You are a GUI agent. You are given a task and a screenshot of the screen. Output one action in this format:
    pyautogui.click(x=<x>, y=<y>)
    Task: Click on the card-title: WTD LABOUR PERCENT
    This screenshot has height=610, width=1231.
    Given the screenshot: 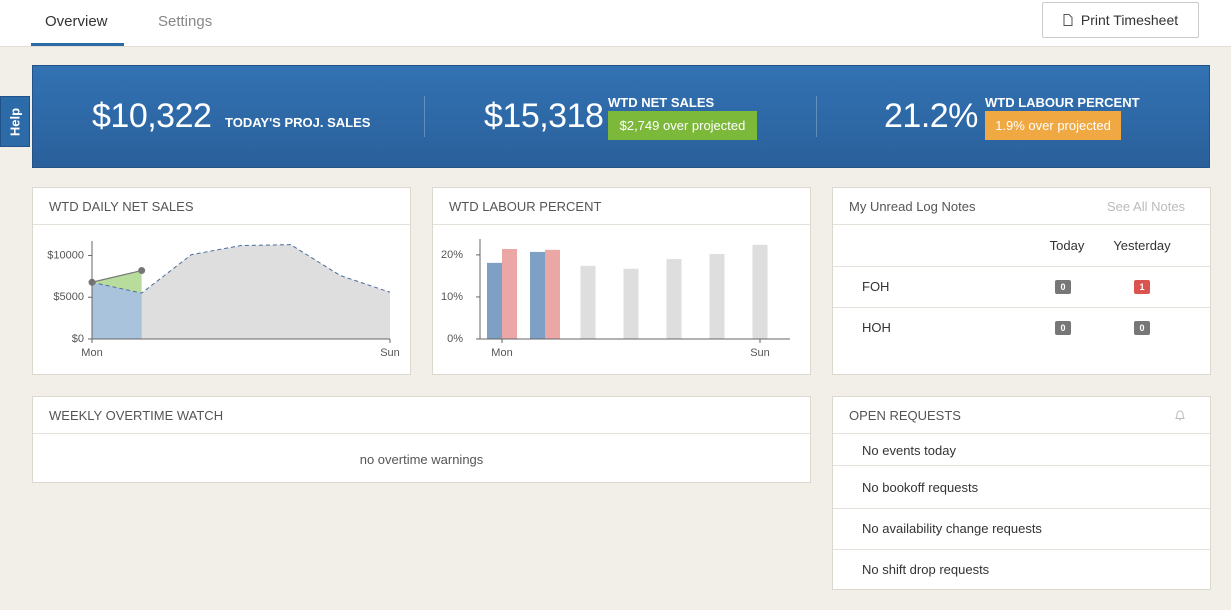 What is the action you would take?
    pyautogui.click(x=525, y=206)
    